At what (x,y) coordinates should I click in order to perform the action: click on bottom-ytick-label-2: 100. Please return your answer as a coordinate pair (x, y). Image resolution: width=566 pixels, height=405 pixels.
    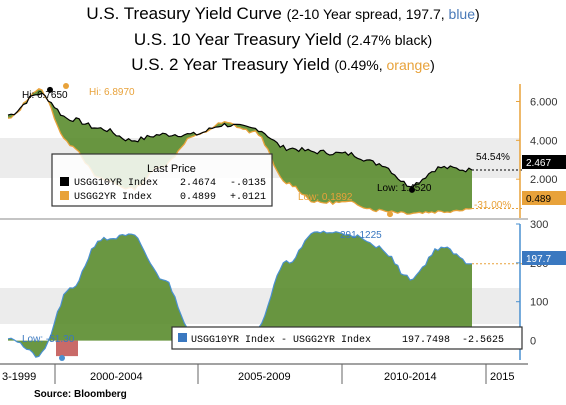
    Looking at the image, I should click on (539, 303).